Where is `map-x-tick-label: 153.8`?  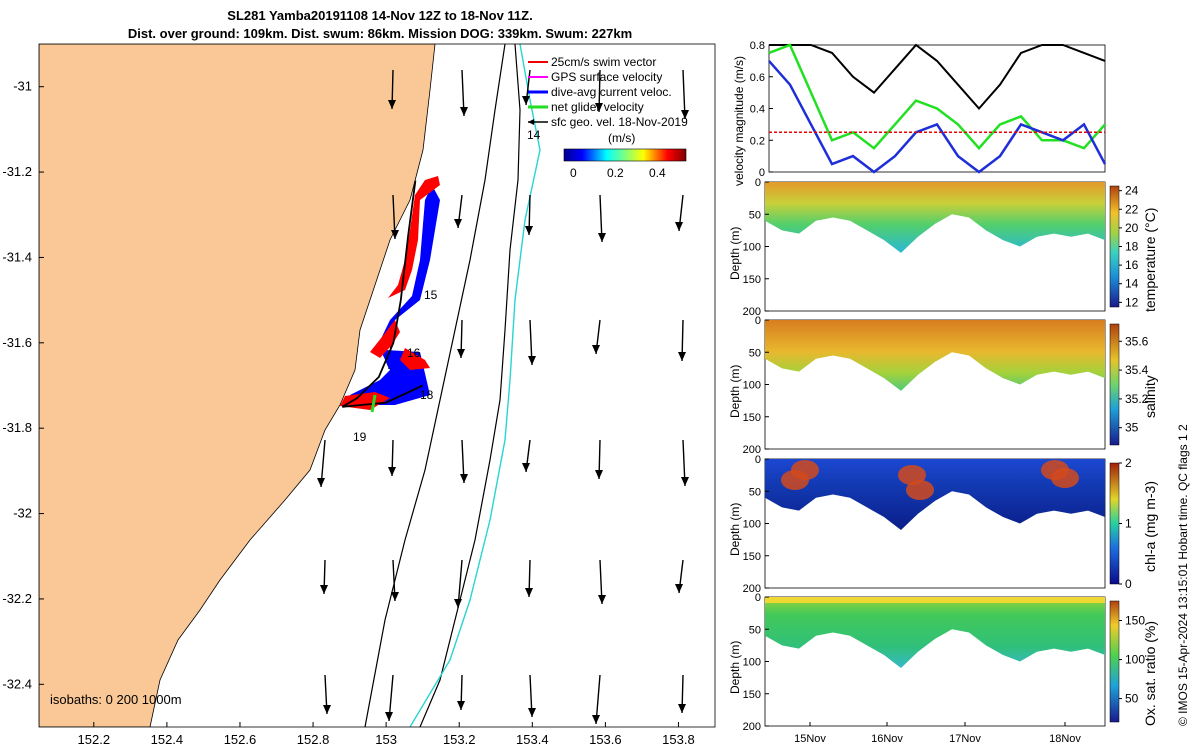
map-x-tick-label: 153.8 is located at coordinates (678, 739).